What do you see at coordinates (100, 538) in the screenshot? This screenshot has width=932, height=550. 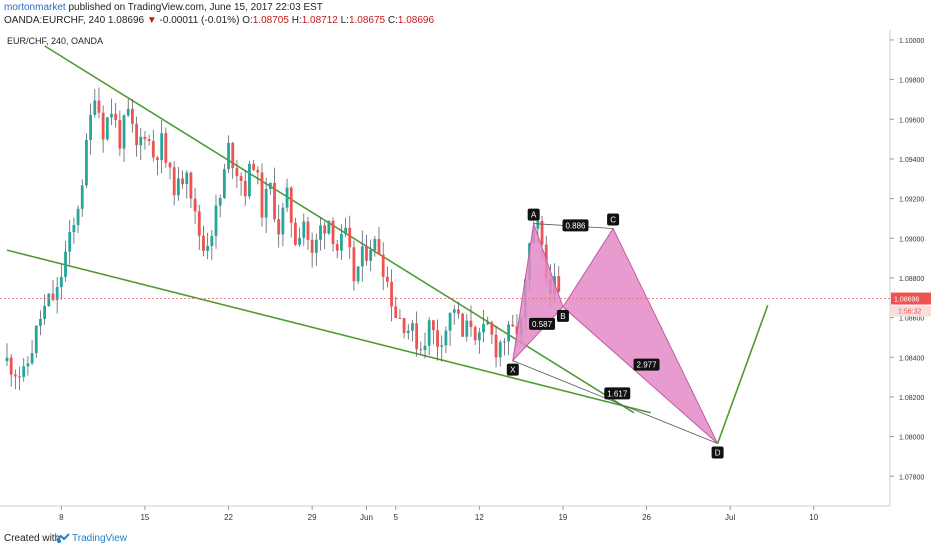 I see `tradingview-brand: TradingView` at bounding box center [100, 538].